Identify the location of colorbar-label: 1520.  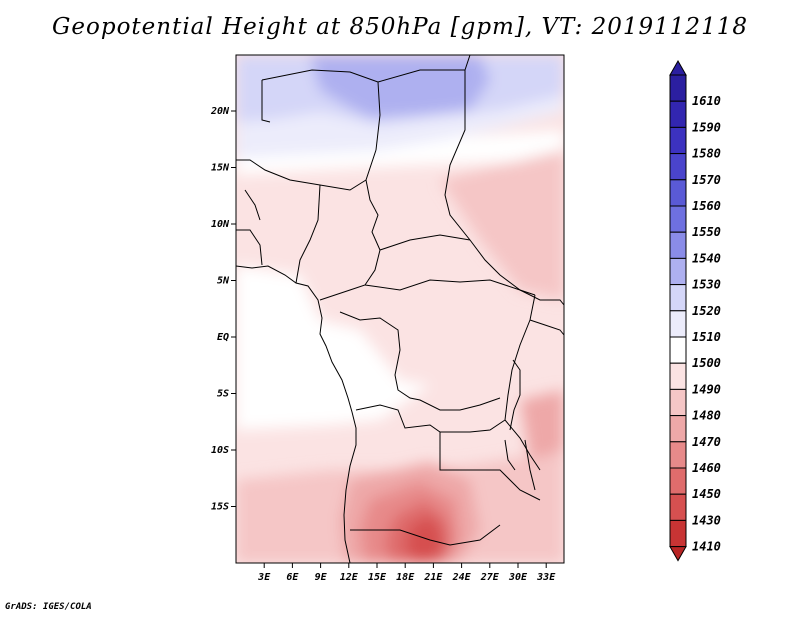
(706, 311).